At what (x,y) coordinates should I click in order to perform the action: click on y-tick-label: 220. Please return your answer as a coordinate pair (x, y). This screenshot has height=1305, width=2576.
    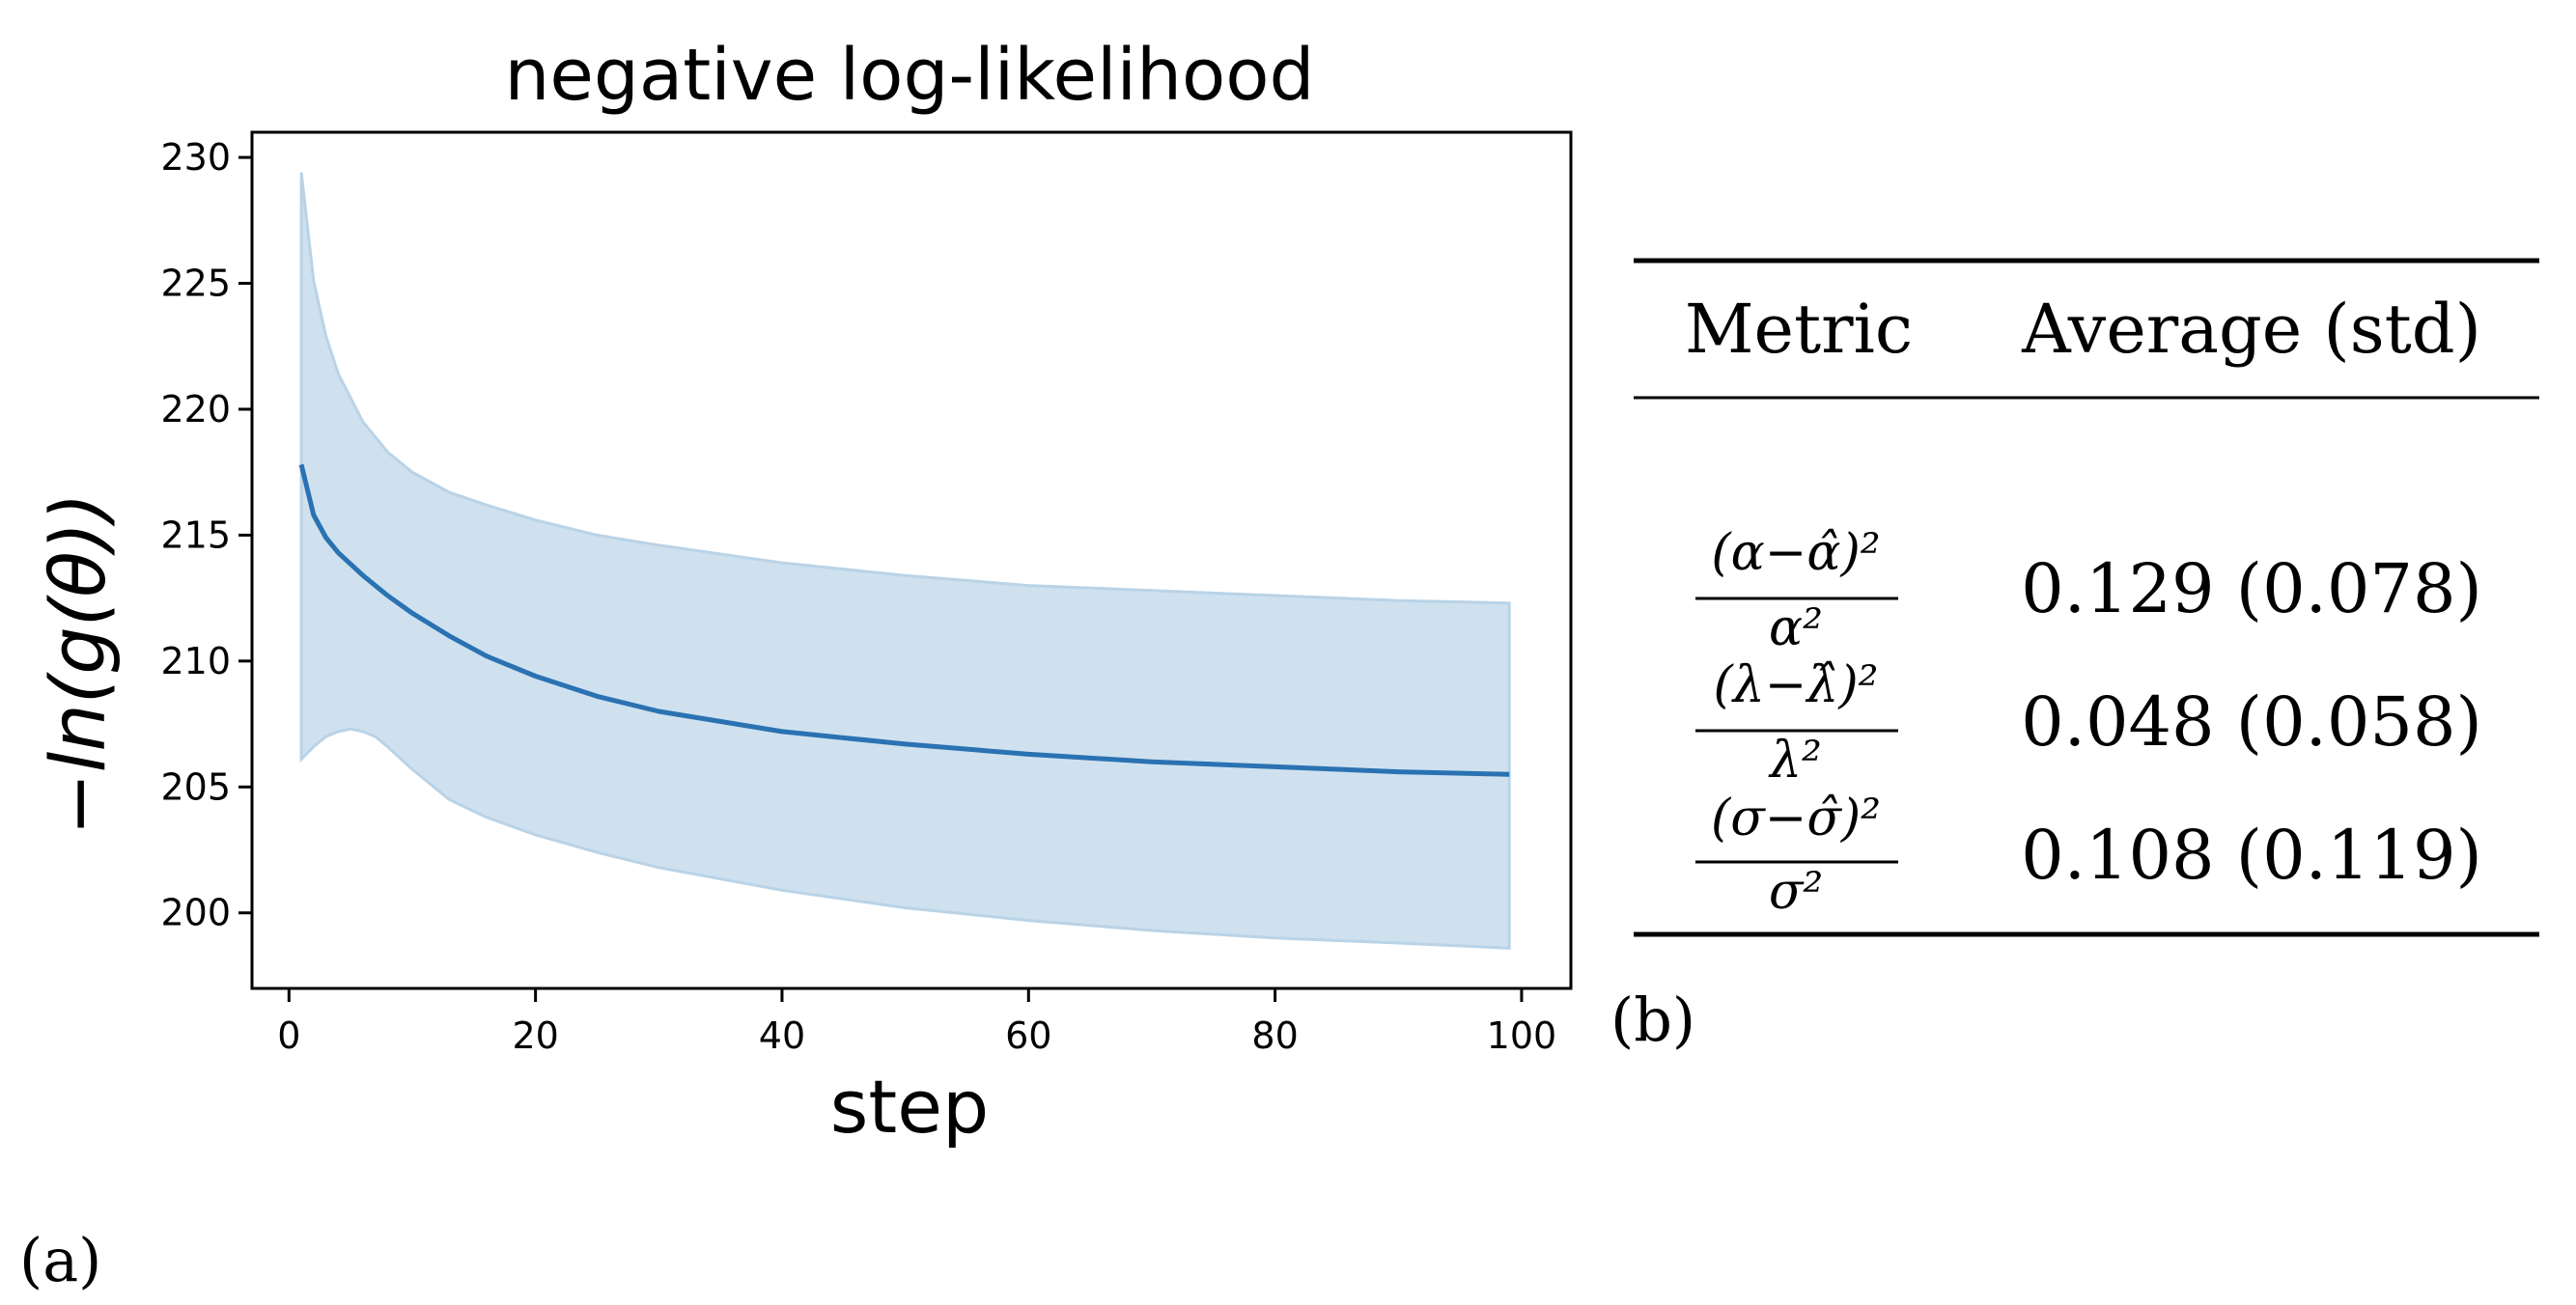
    Looking at the image, I should click on (196, 409).